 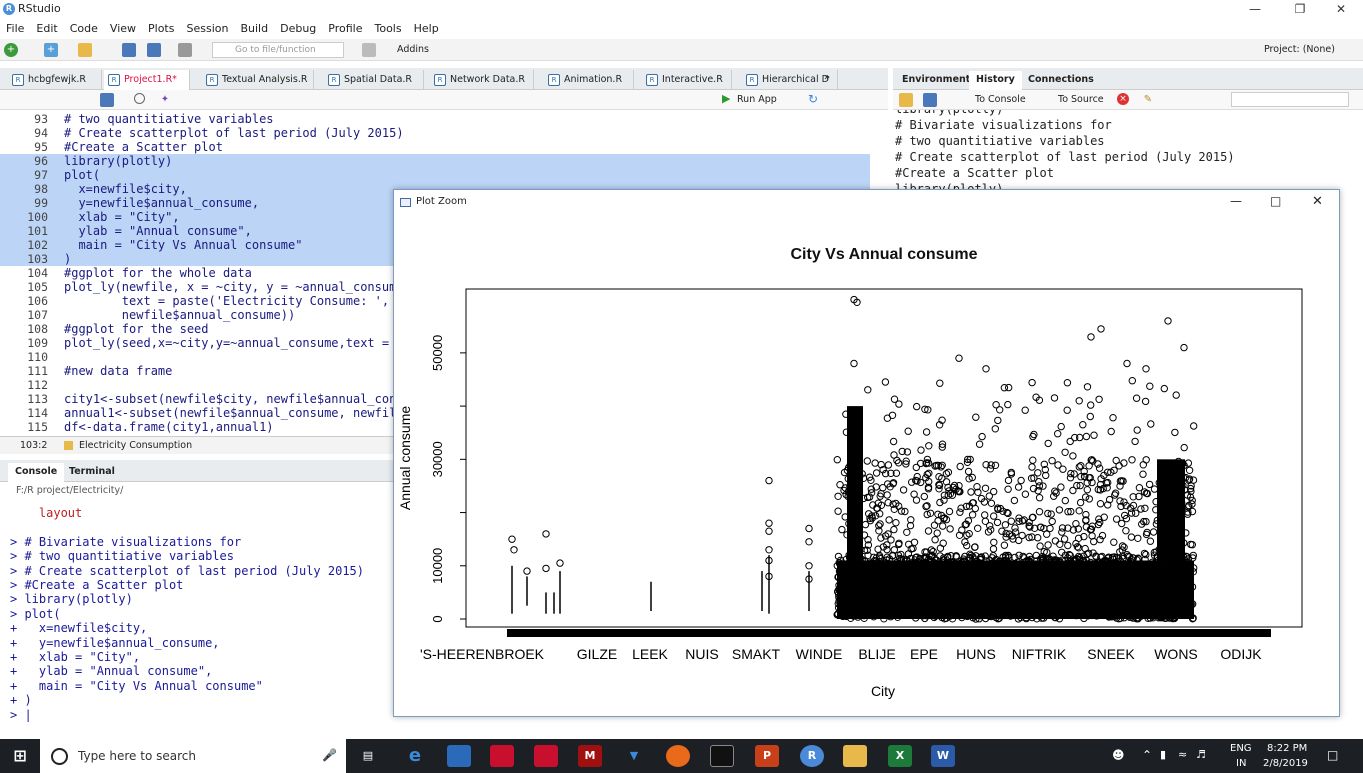 What do you see at coordinates (906, 100) in the screenshot?
I see `load-history-icon` at bounding box center [906, 100].